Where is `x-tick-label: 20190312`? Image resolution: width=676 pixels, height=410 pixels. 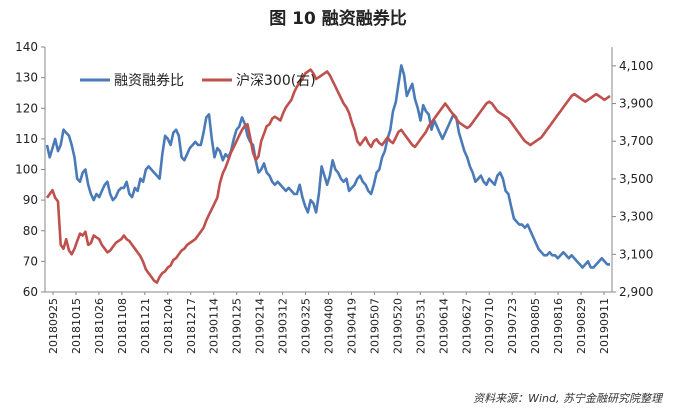
x-tick-label: 20190312 is located at coordinates (283, 326).